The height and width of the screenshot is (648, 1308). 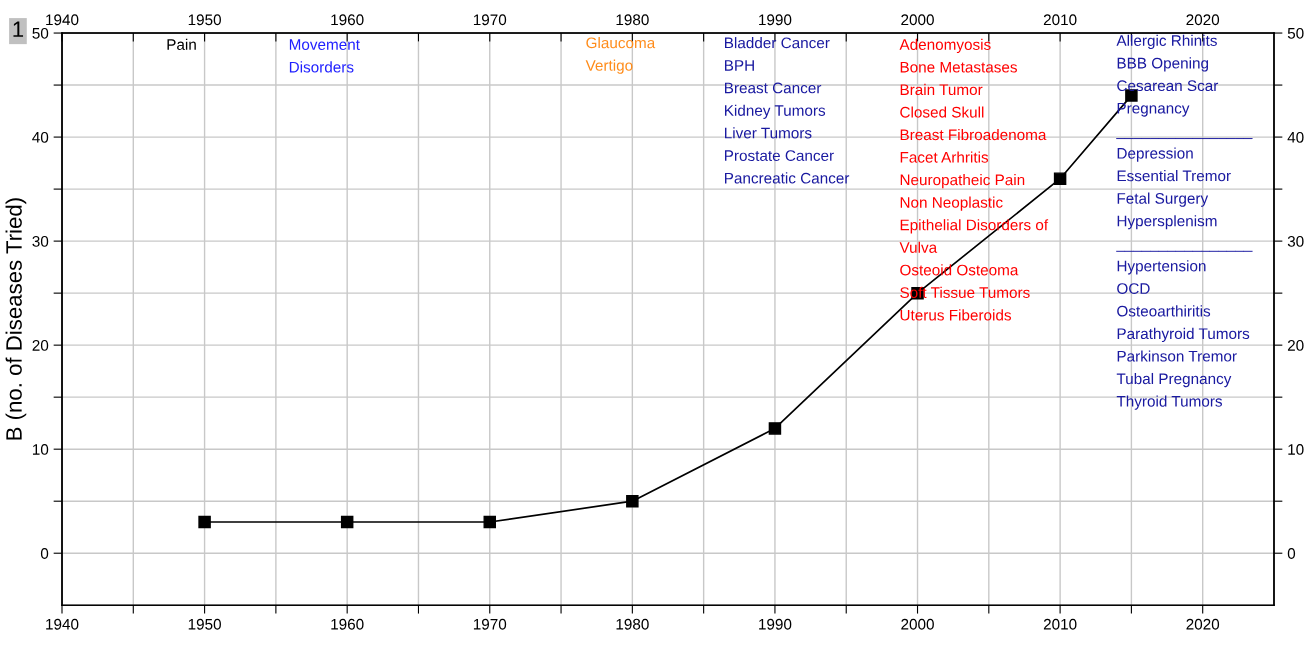 I want to click on x-tick-label: 1970, so click(x=490, y=20).